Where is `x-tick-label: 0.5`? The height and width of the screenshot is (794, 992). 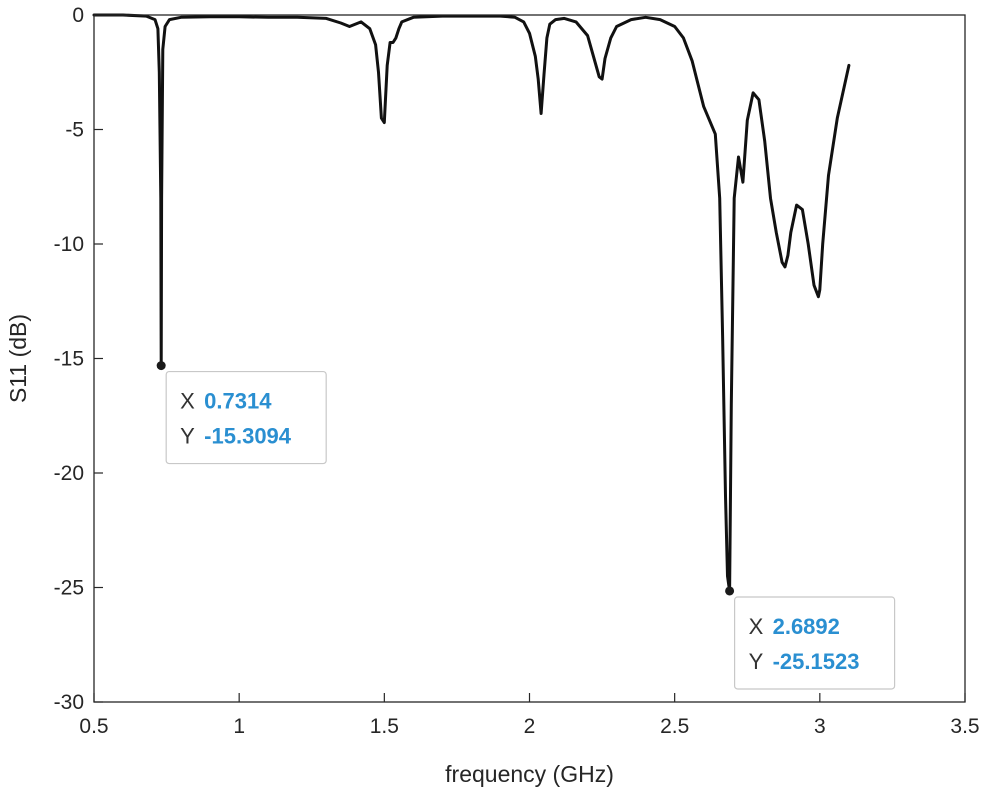
x-tick-label: 0.5 is located at coordinates (93, 726).